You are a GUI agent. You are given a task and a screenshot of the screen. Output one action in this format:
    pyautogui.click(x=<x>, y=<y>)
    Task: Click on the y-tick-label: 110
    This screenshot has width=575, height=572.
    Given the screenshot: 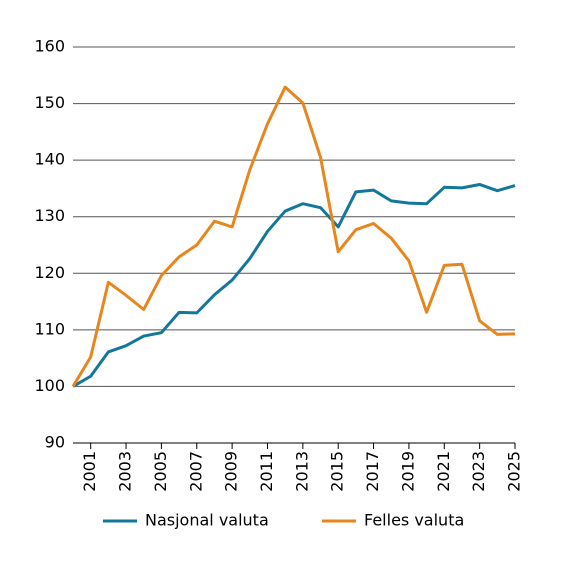 What is the action you would take?
    pyautogui.click(x=49, y=328)
    